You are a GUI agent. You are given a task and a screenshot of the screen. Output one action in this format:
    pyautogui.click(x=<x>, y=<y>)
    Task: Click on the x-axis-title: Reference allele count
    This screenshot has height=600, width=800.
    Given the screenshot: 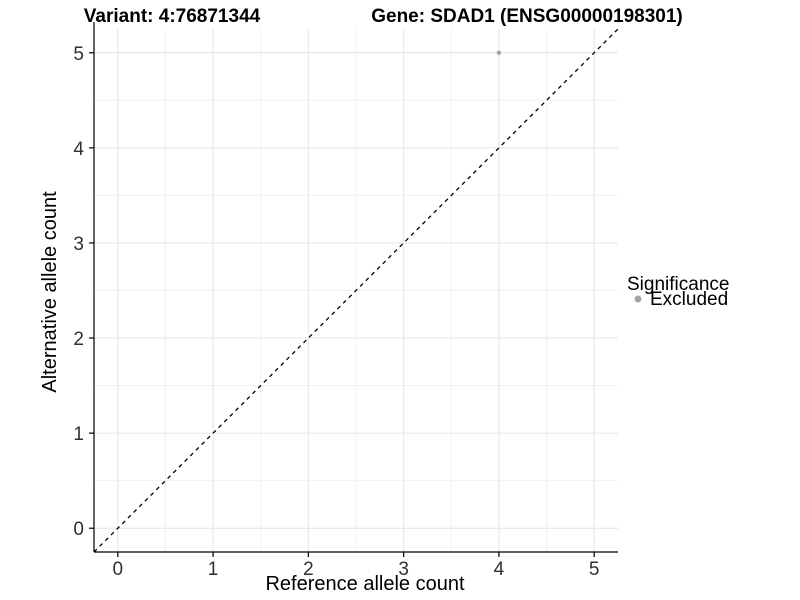 What is the action you would take?
    pyautogui.click(x=364, y=584)
    